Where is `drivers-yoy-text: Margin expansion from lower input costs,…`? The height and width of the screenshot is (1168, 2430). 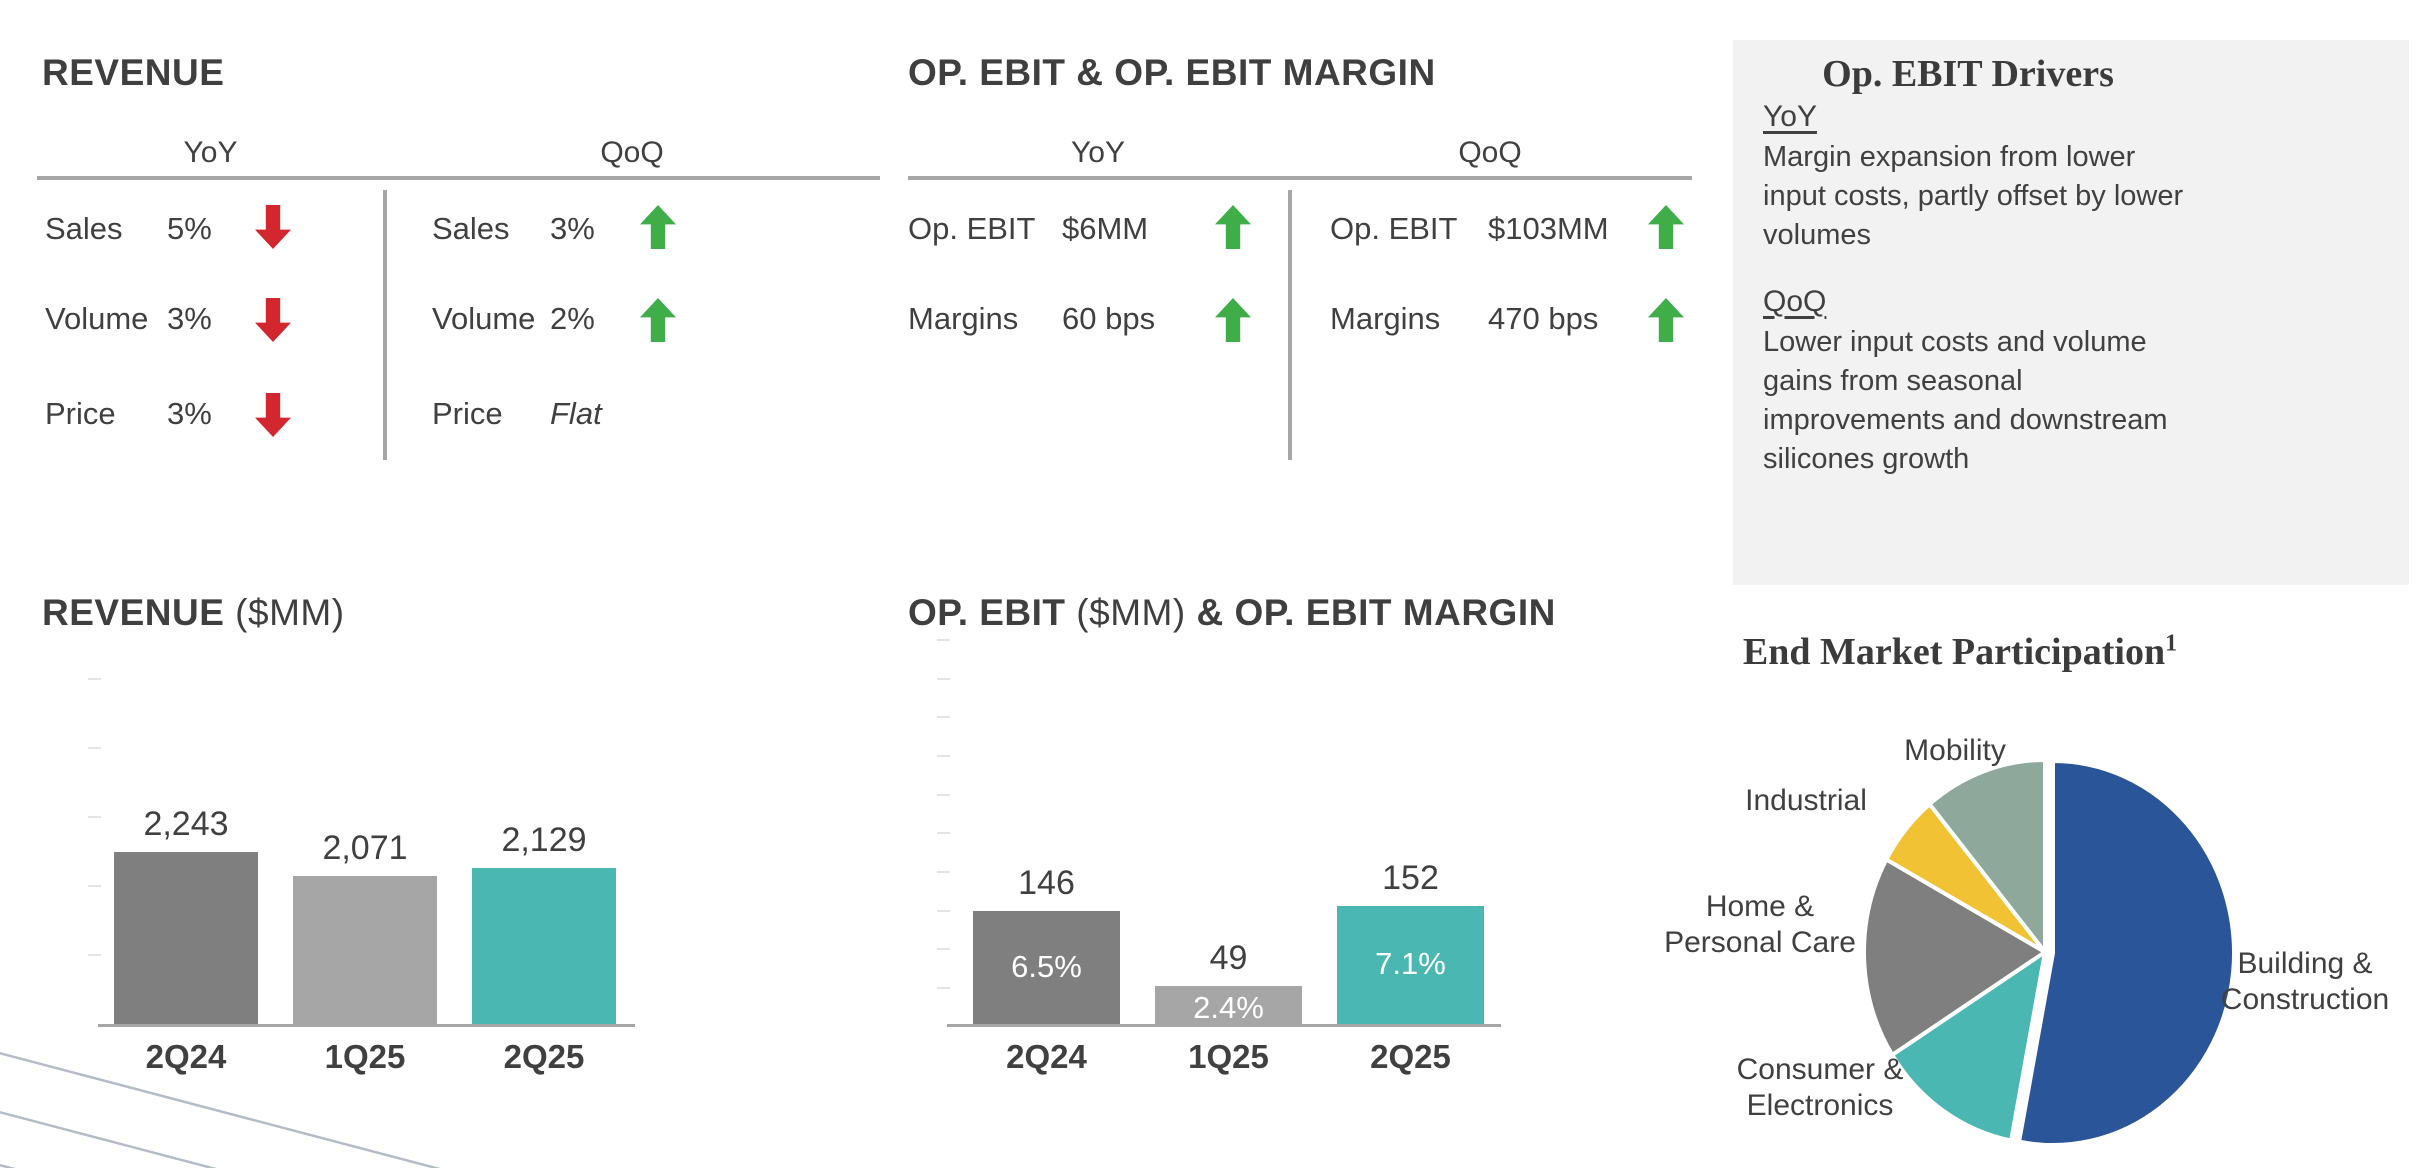
drivers-yoy-text: Margin expansion from lower input costs,… is located at coordinates (1973, 196).